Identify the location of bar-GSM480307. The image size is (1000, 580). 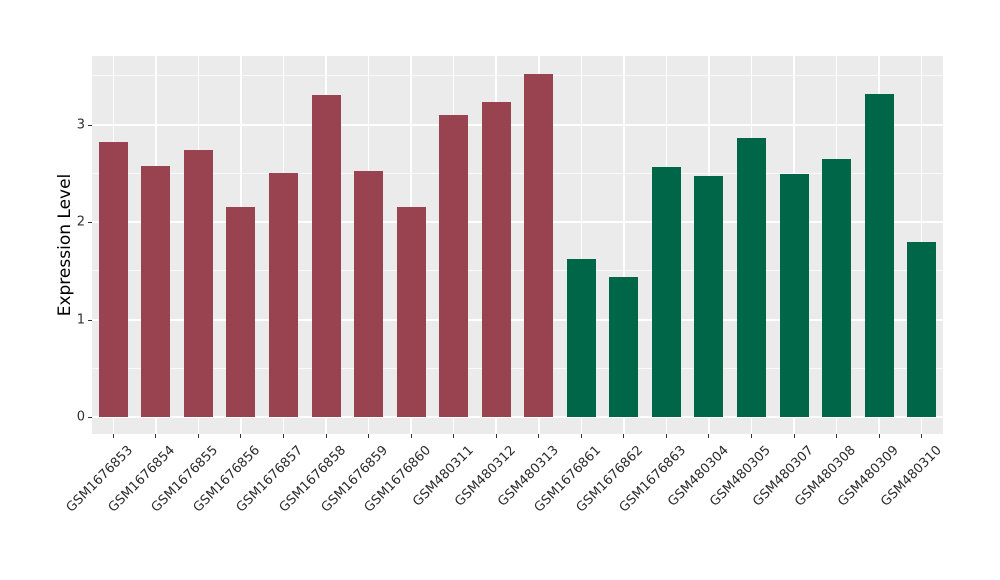
(794, 295).